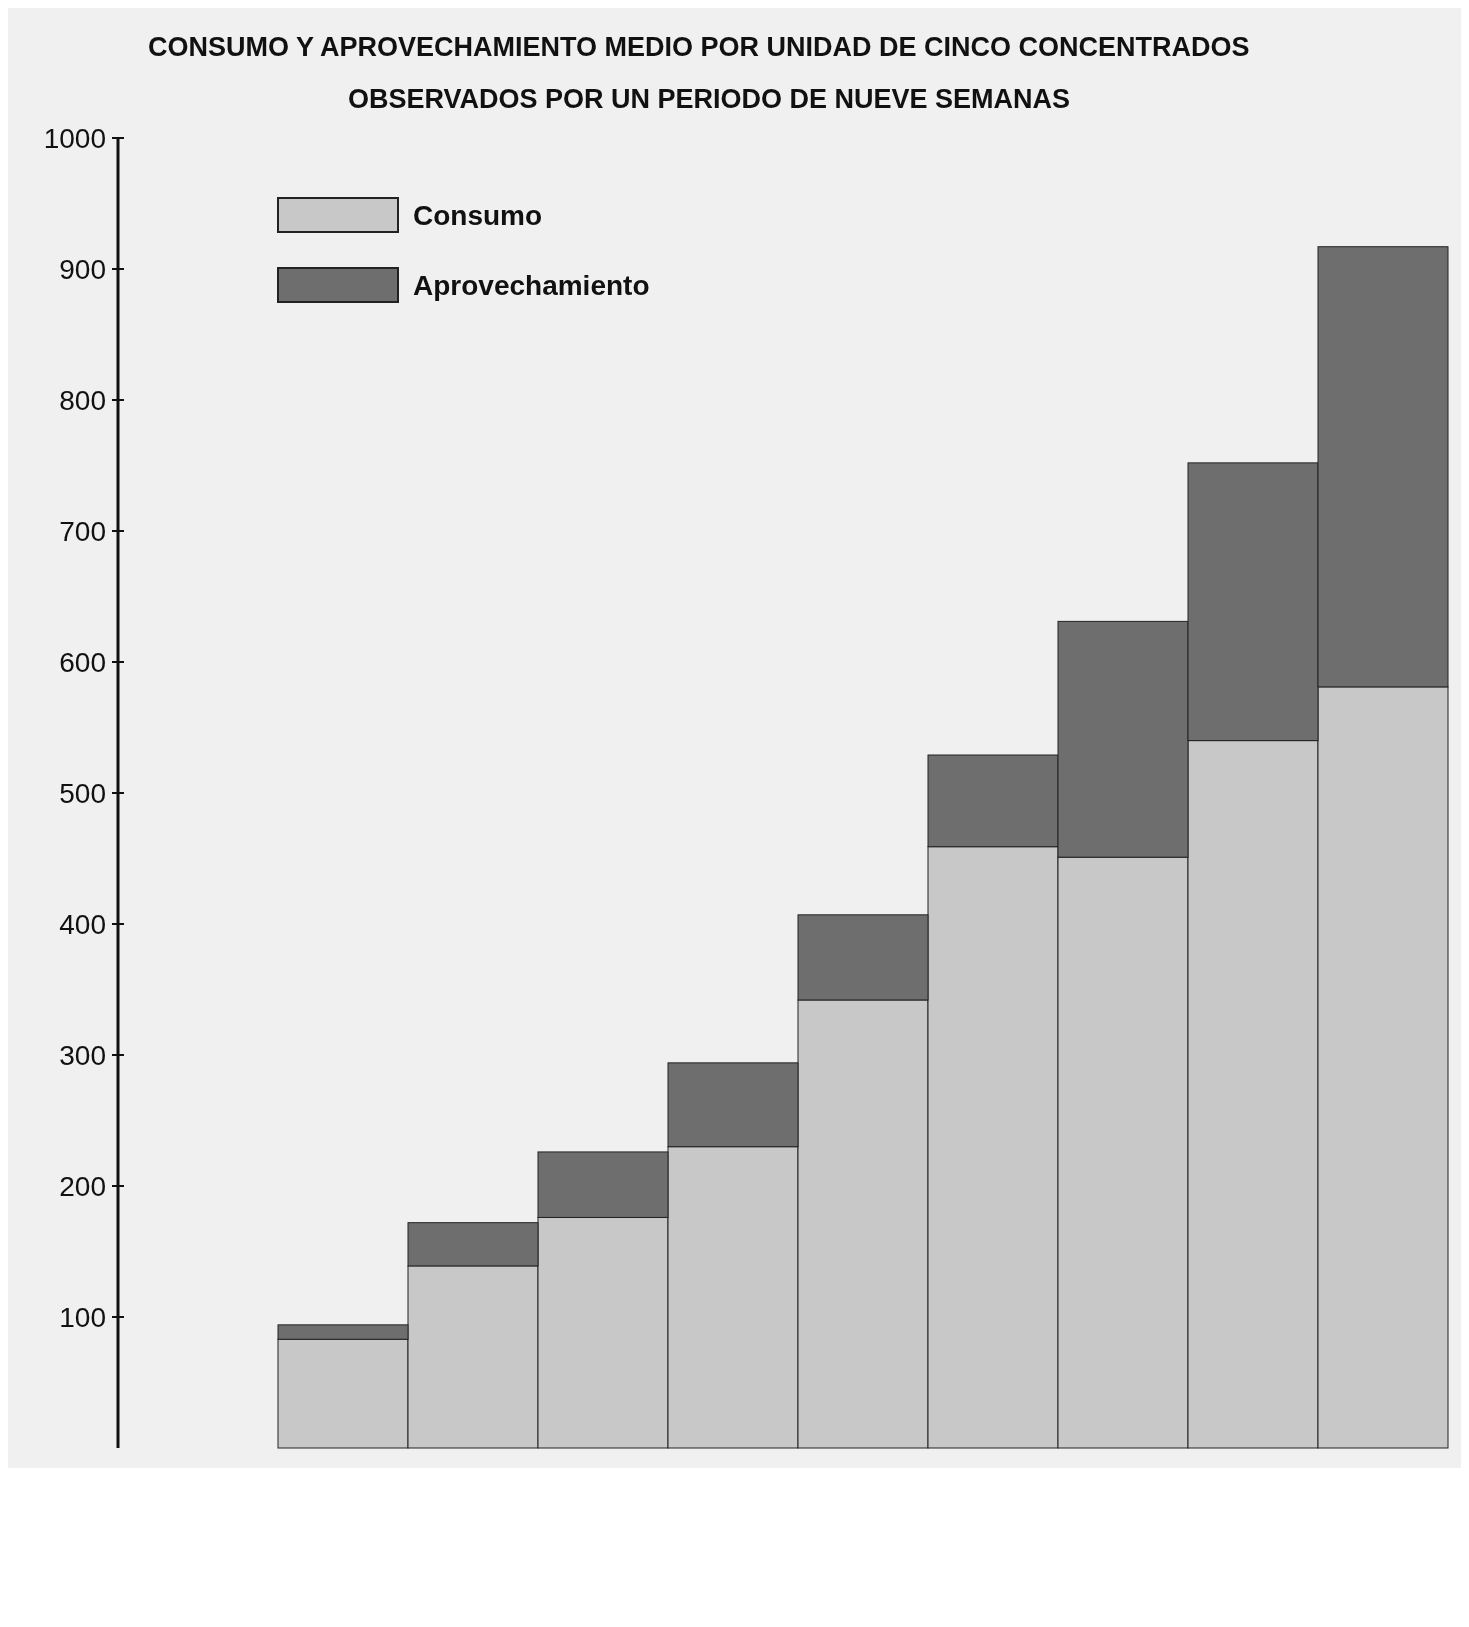 The width and height of the screenshot is (1469, 1627). Describe the element at coordinates (709, 99) in the screenshot. I see `chart-subtitle: OBSERVADOS POR UN PERIODO DE NUEVE SEMANAS` at that location.